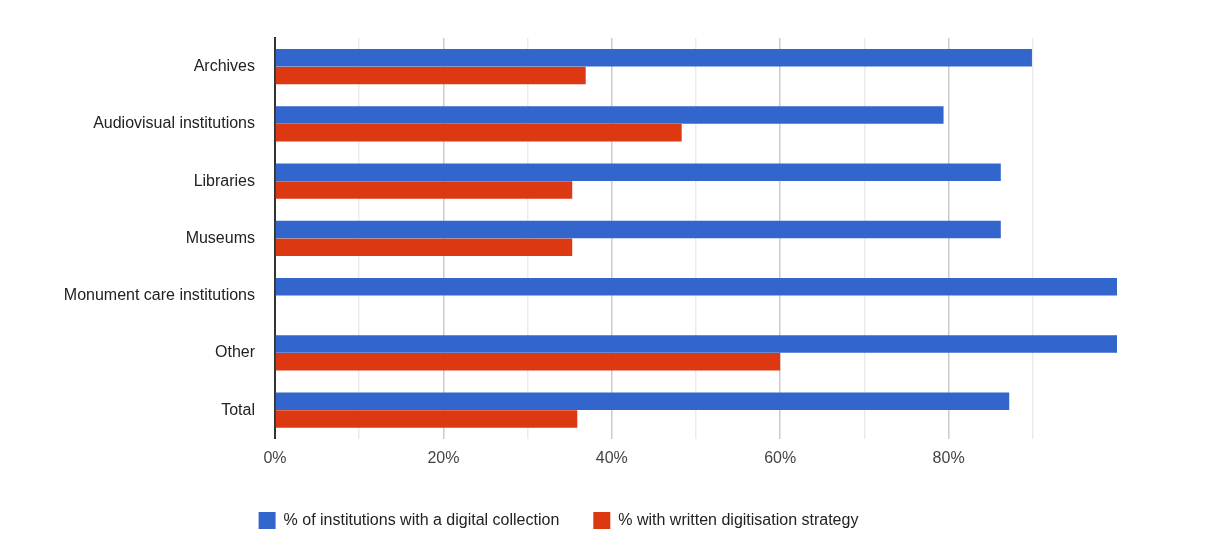 The image size is (1206, 543). What do you see at coordinates (235, 352) in the screenshot?
I see `y-tick-label: Other` at bounding box center [235, 352].